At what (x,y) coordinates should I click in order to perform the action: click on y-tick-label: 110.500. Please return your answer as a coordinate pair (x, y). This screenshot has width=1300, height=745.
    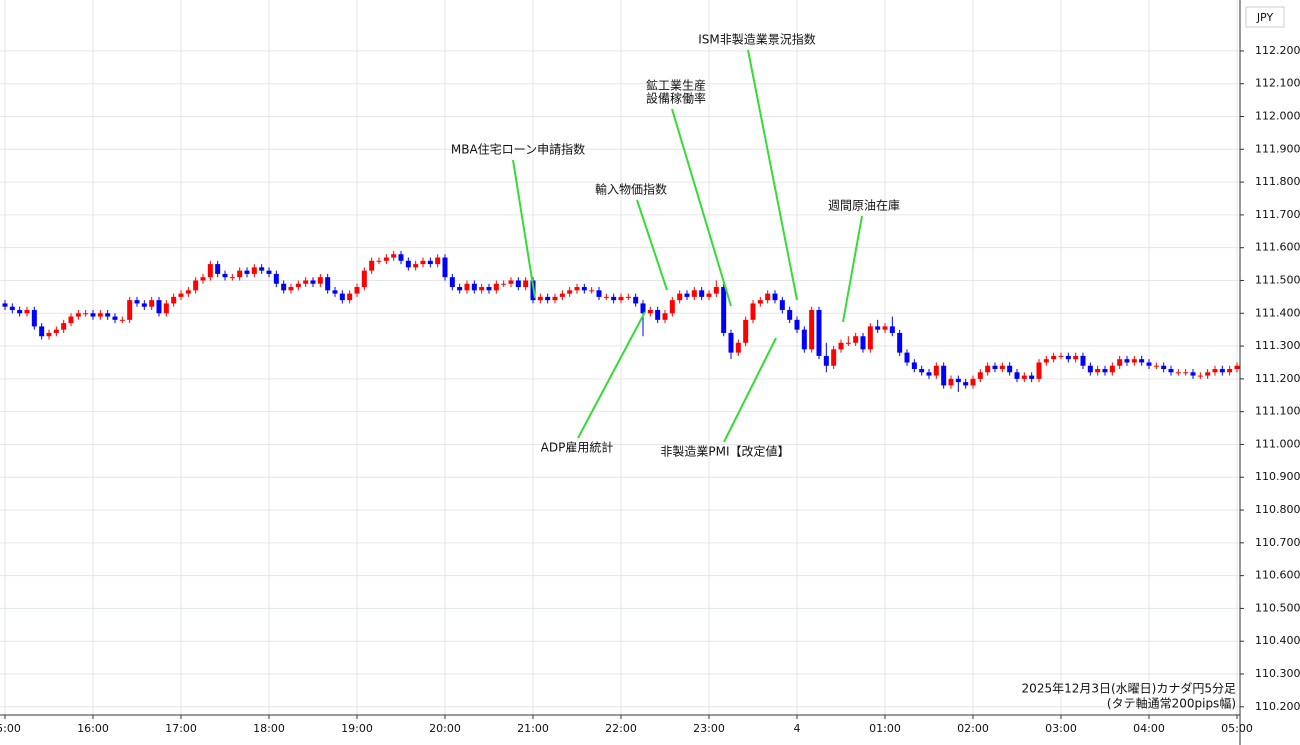
    Looking at the image, I should click on (1277, 607).